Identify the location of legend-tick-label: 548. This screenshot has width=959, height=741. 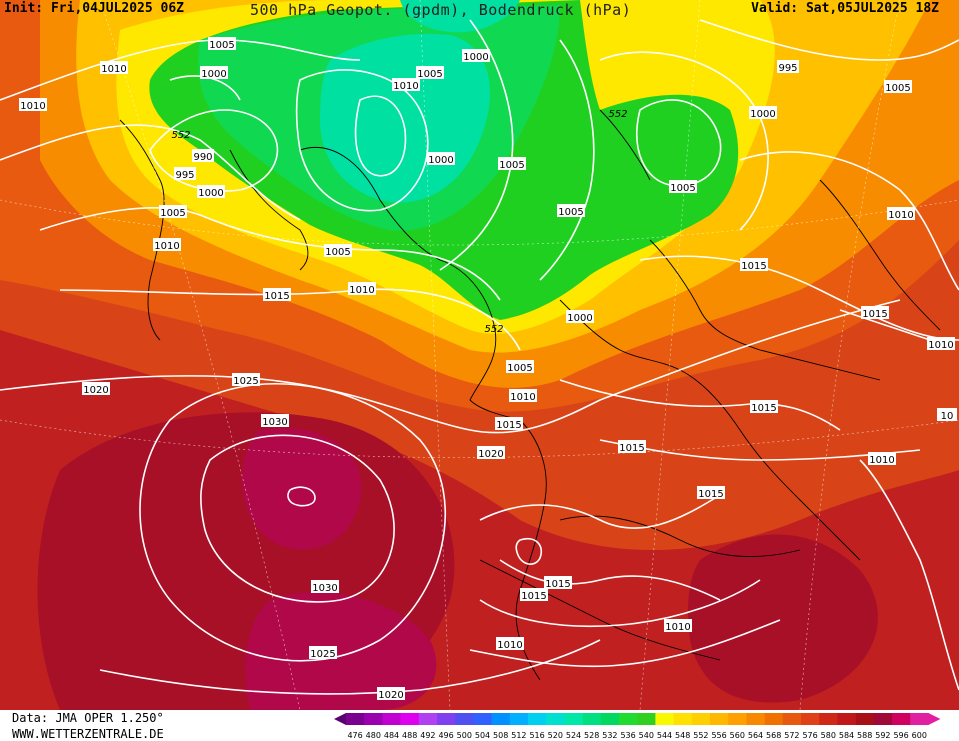
(682, 735).